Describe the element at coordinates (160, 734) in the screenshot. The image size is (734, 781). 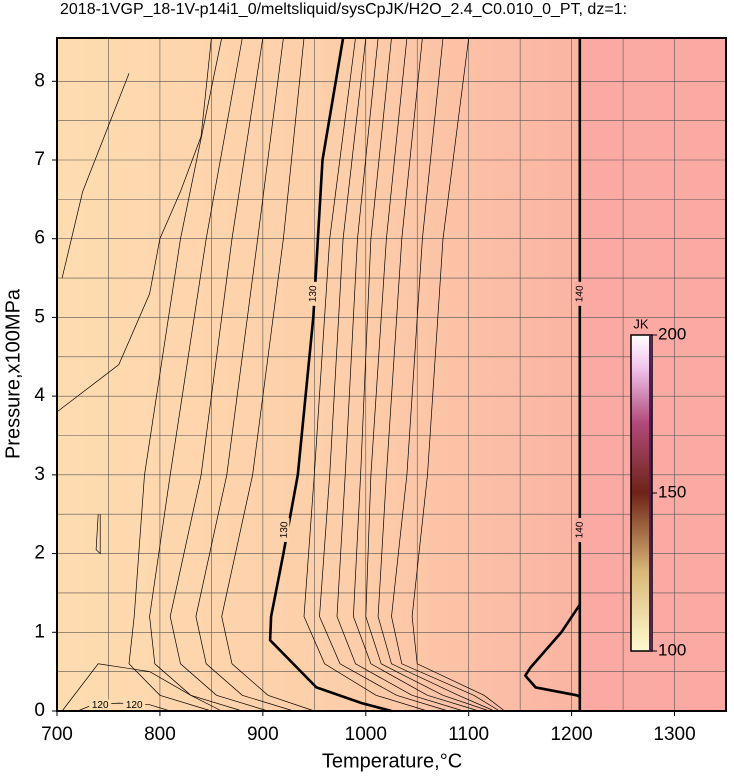
I see `x-tick-label: 800` at that location.